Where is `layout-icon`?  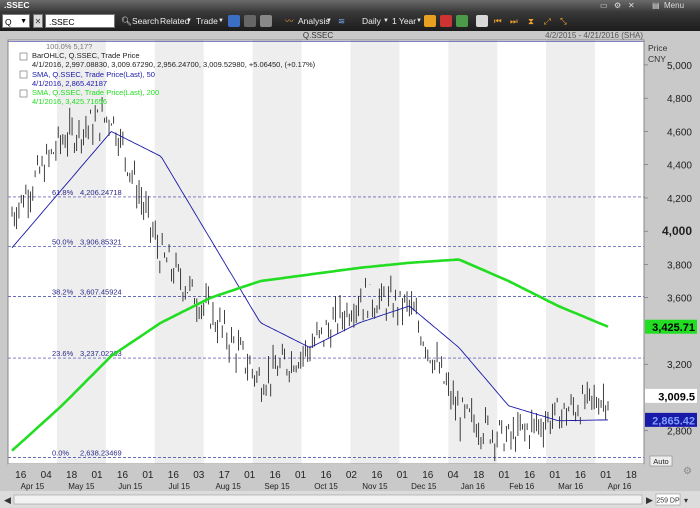 layout-icon is located at coordinates (482, 21).